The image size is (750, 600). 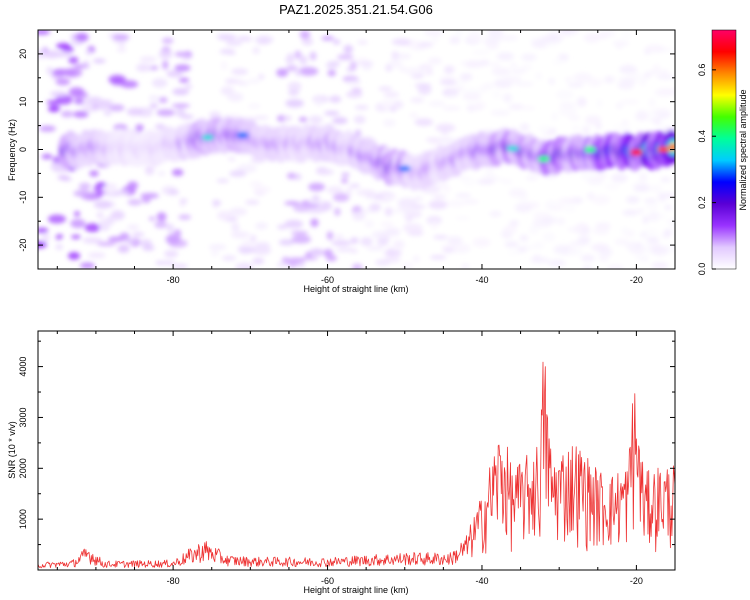 I want to click on colorbar-tick-label: 0.6, so click(x=702, y=70).